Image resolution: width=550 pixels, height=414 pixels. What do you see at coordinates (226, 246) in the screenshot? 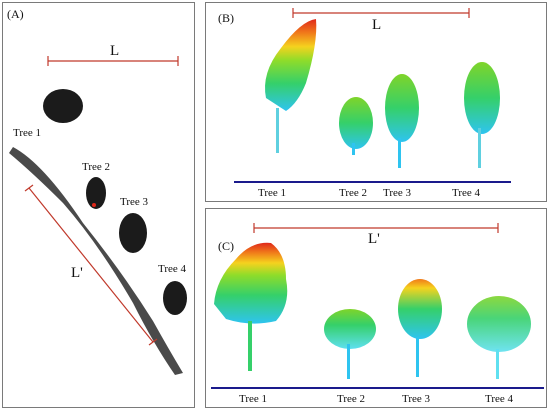
I see `panel-c-label: (C)` at bounding box center [226, 246].